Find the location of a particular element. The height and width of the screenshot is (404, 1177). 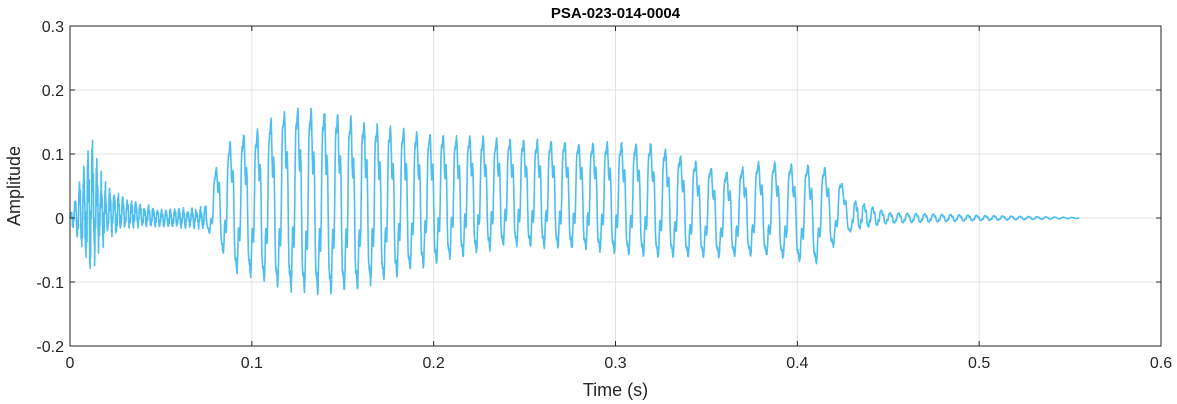

y-tick-label: -0.1 is located at coordinates (50, 283).